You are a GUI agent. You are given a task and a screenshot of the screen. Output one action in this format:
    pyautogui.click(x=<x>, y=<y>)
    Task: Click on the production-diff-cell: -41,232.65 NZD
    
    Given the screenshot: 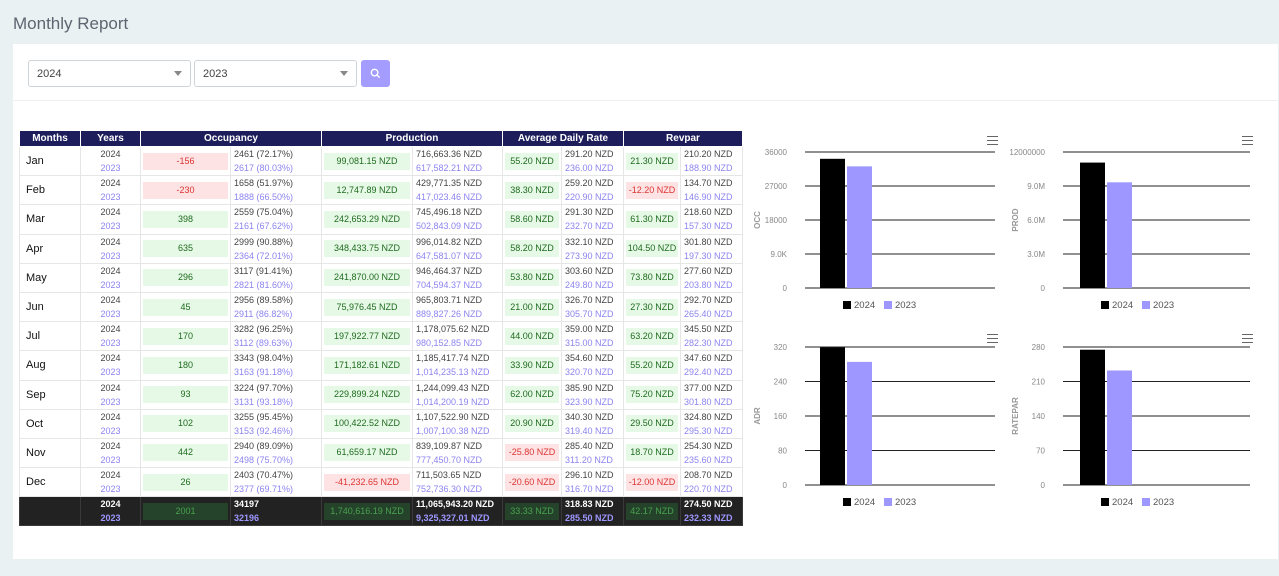 What is the action you would take?
    pyautogui.click(x=367, y=482)
    